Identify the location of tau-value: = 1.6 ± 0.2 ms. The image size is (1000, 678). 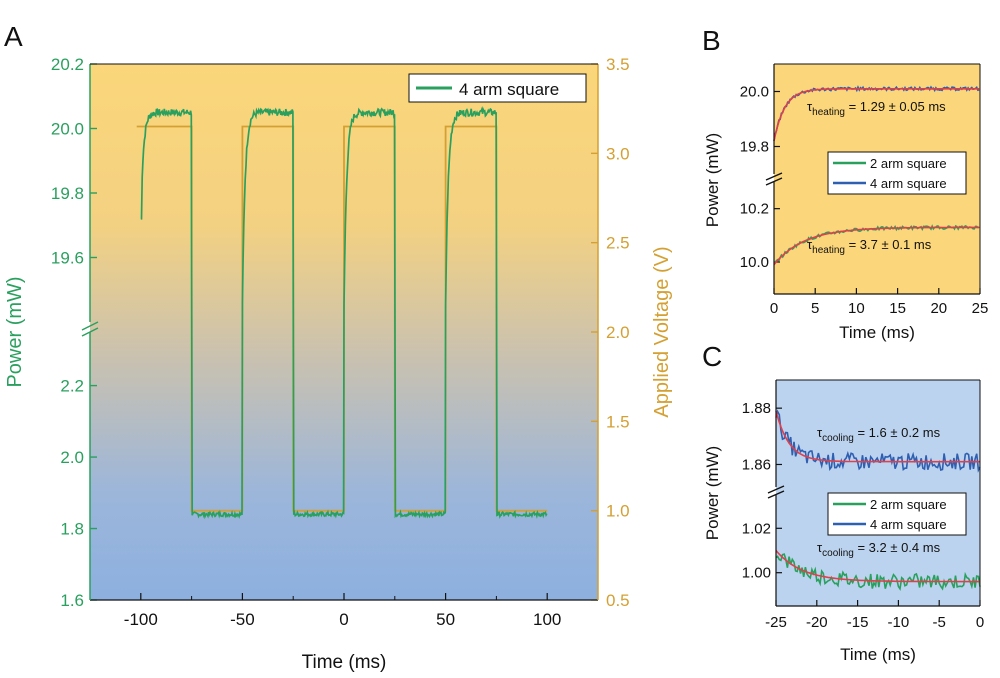
(897, 432).